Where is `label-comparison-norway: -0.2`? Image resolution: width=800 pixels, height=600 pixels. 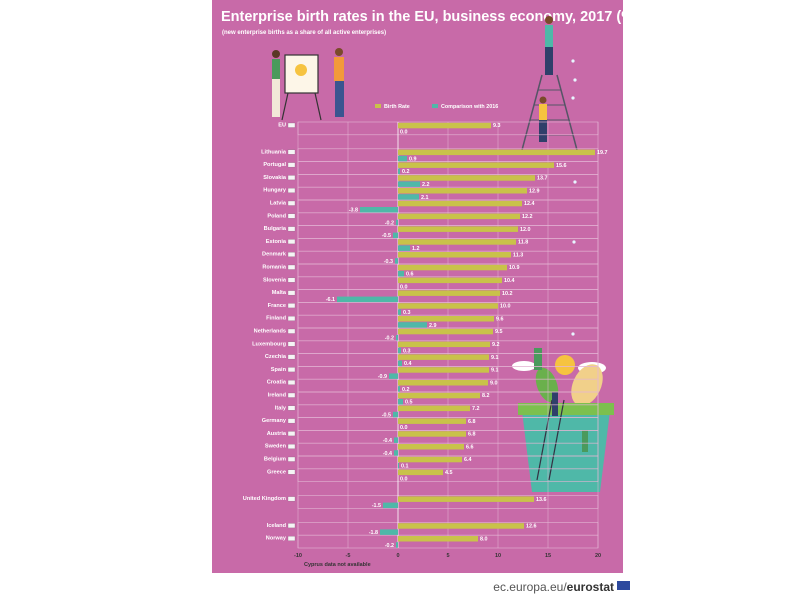 label-comparison-norway: -0.2 is located at coordinates (389, 546).